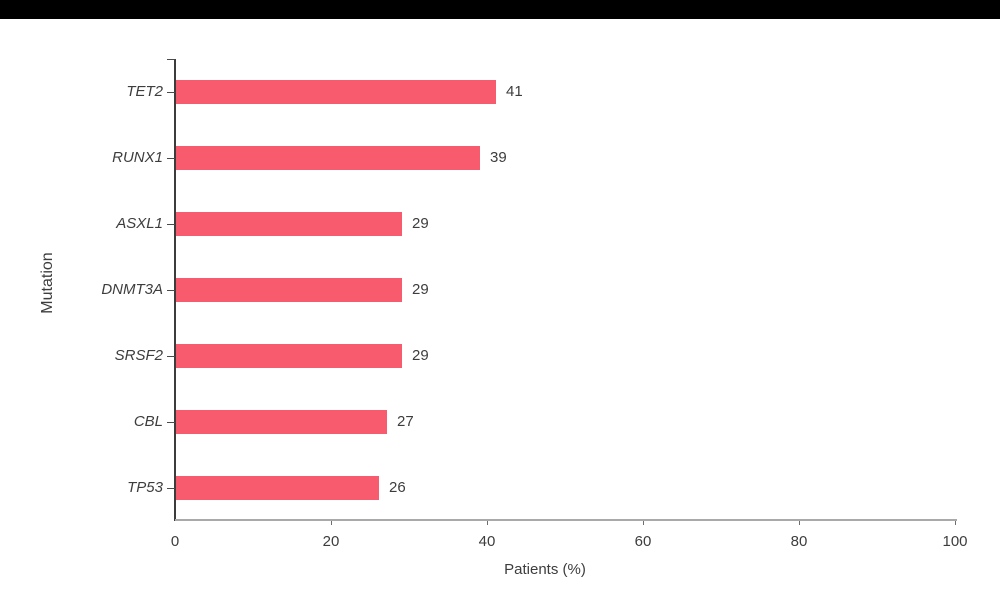 This screenshot has height=614, width=1000. Describe the element at coordinates (500, 9) in the screenshot. I see `top-letterbox-bar` at that location.